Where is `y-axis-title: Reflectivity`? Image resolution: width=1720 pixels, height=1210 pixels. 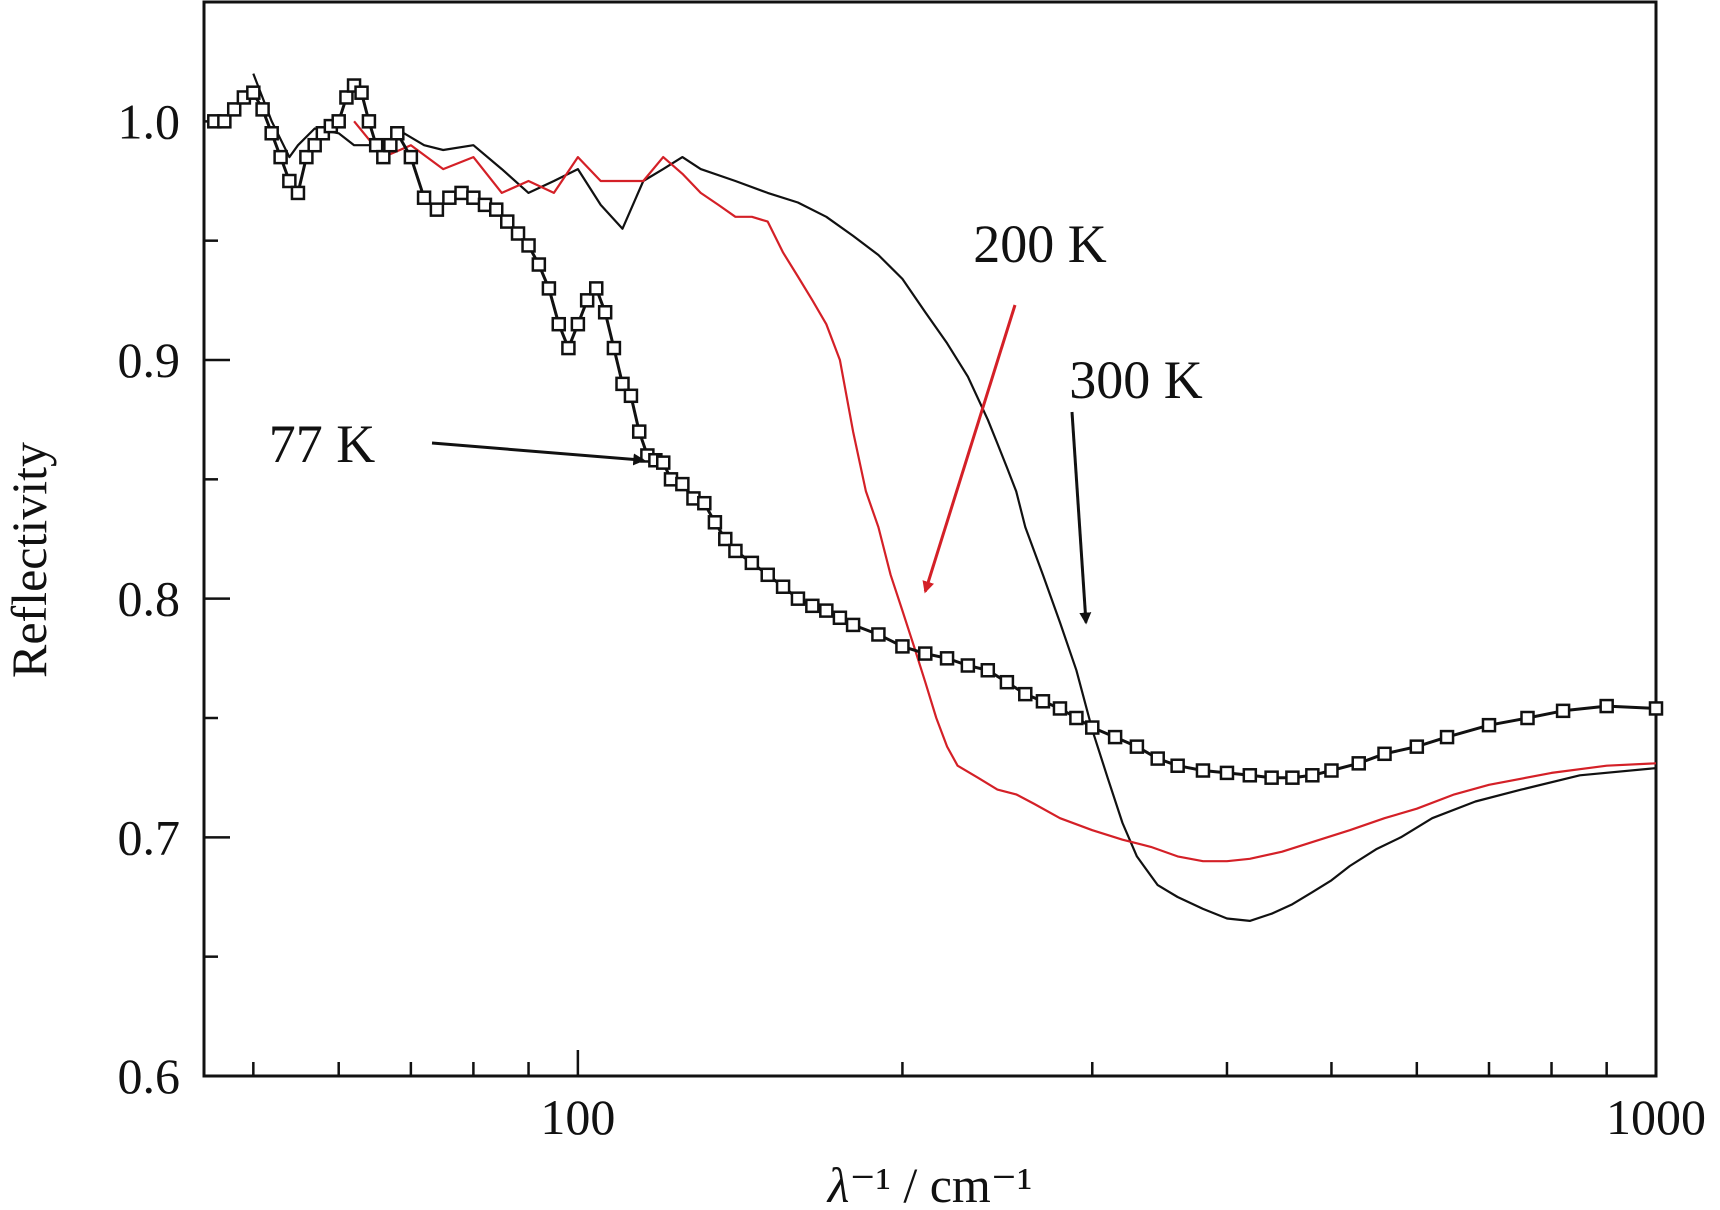 y-axis-title: Reflectivity is located at coordinates (29, 560).